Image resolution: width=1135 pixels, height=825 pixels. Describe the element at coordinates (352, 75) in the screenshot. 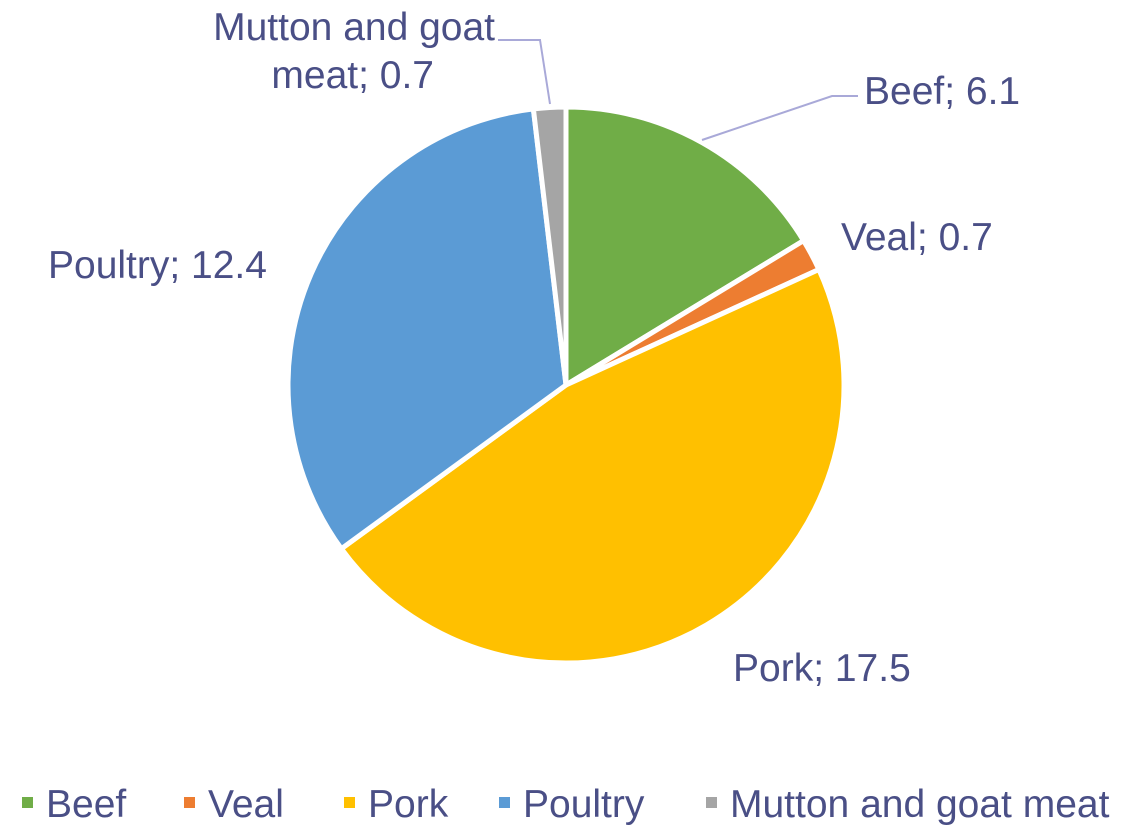

I see `data-label-mutton-line2: meat; 0.7` at that location.